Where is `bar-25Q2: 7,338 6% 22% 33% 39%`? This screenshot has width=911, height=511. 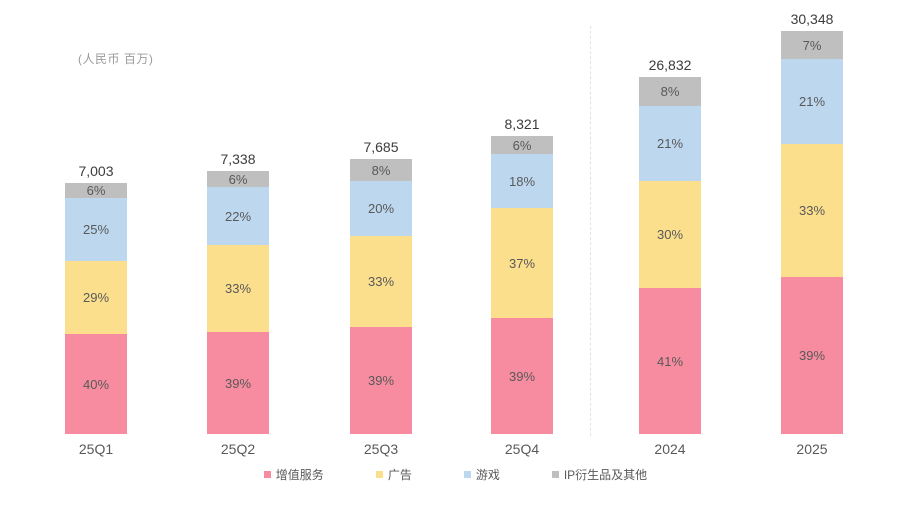
bar-25Q2: 7,338 6% 22% 33% 39% is located at coordinates (238, 292).